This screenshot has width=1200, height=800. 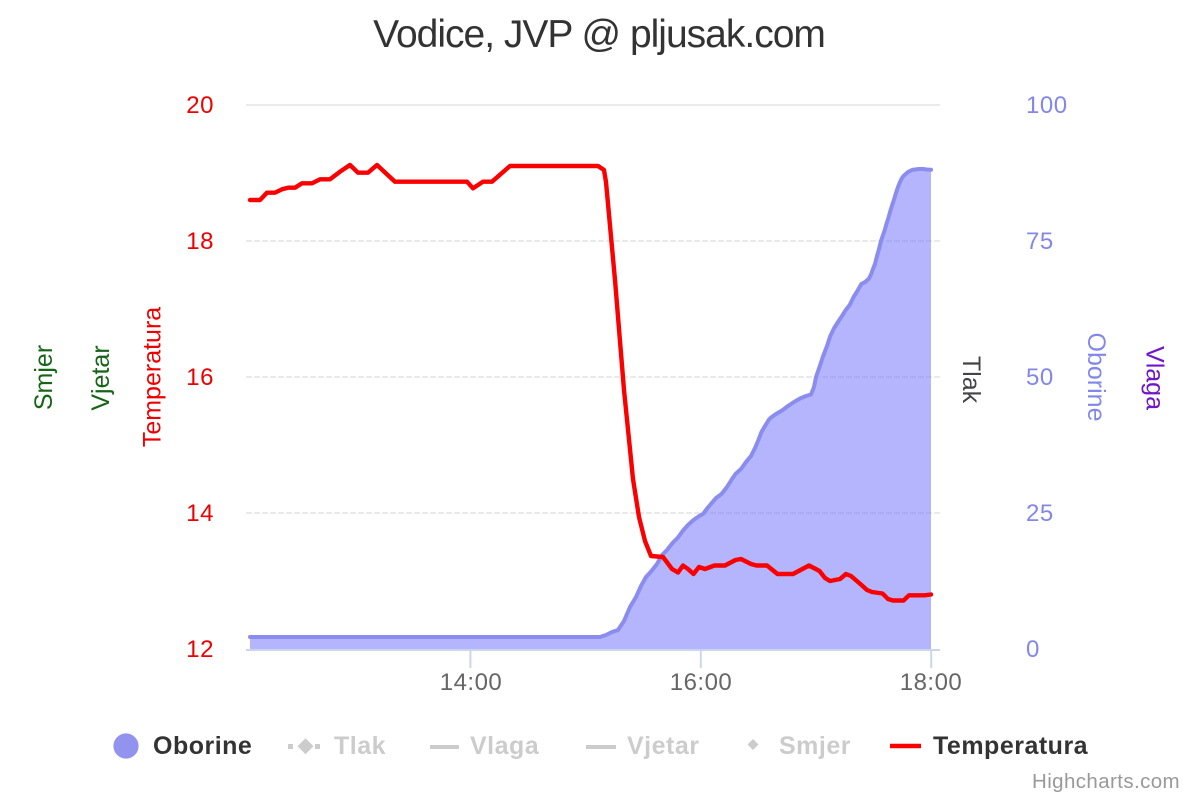 What do you see at coordinates (1047, 105) in the screenshot?
I see `svg-text: 100` at bounding box center [1047, 105].